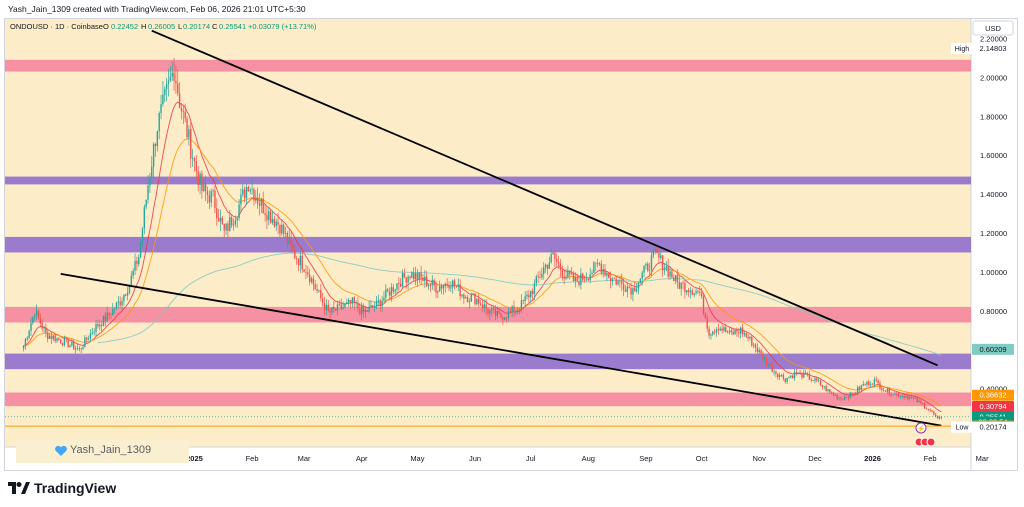 This screenshot has width=1024, height=507. What do you see at coordinates (921, 428) in the screenshot?
I see `lightning-event-icon` at bounding box center [921, 428].